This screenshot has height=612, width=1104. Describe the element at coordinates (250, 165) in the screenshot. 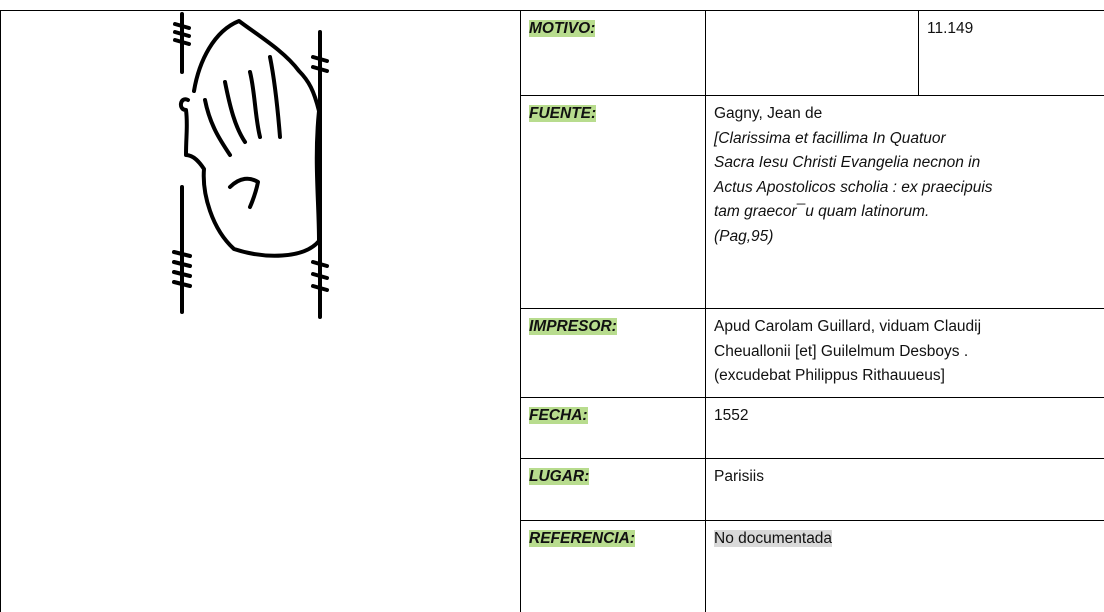

I see `watermark-drawing` at that location.